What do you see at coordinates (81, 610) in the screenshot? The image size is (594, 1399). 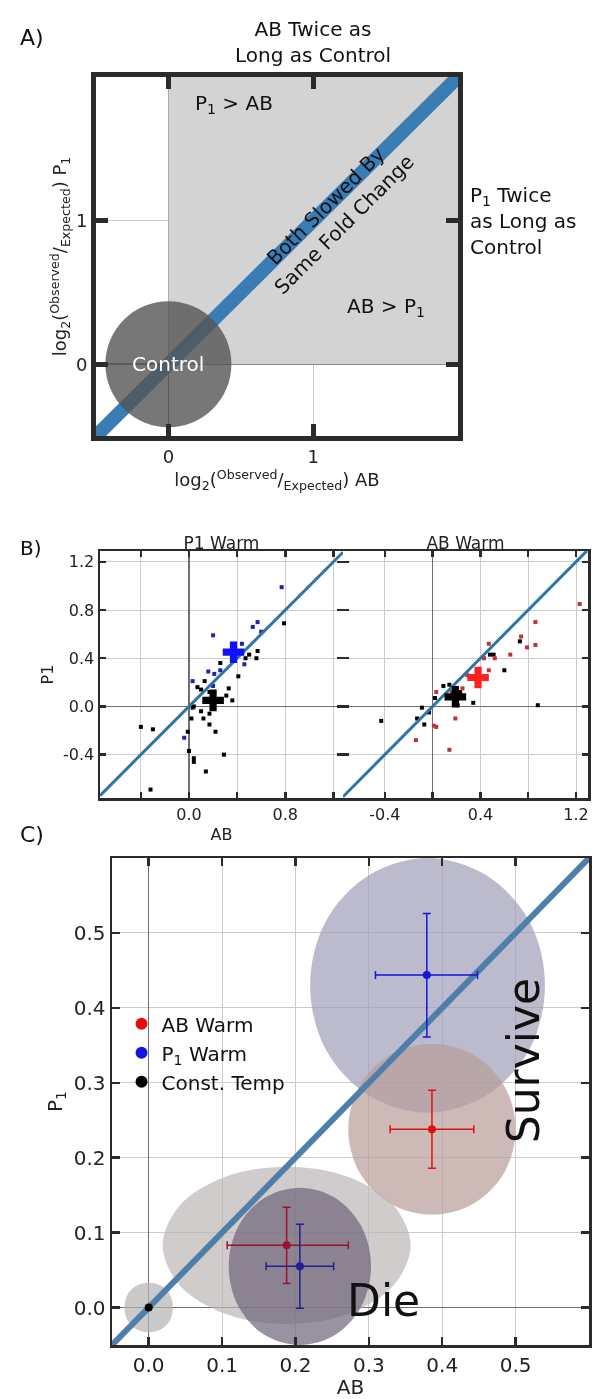 I see `y-tick-label: 0.8` at bounding box center [81, 610].